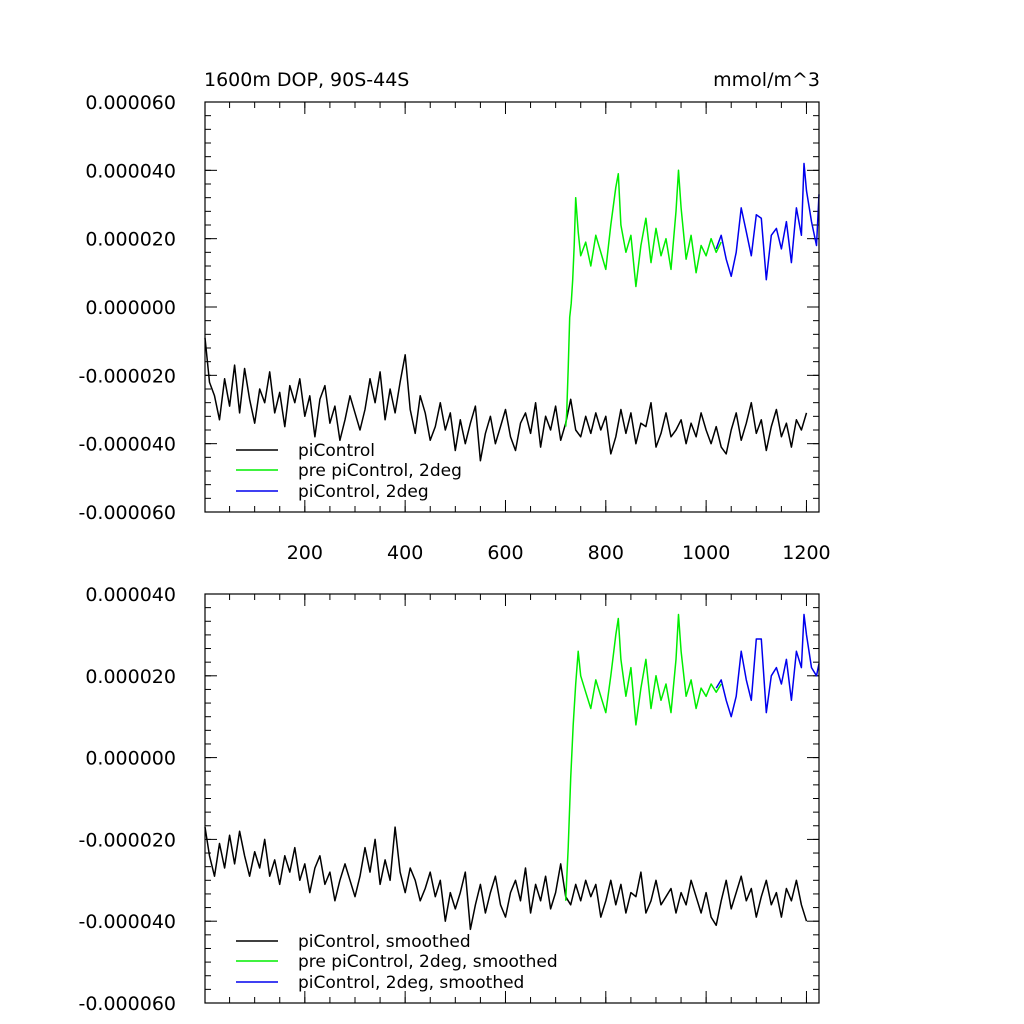  I want to click on x-tick-label: 800, so click(606, 553).